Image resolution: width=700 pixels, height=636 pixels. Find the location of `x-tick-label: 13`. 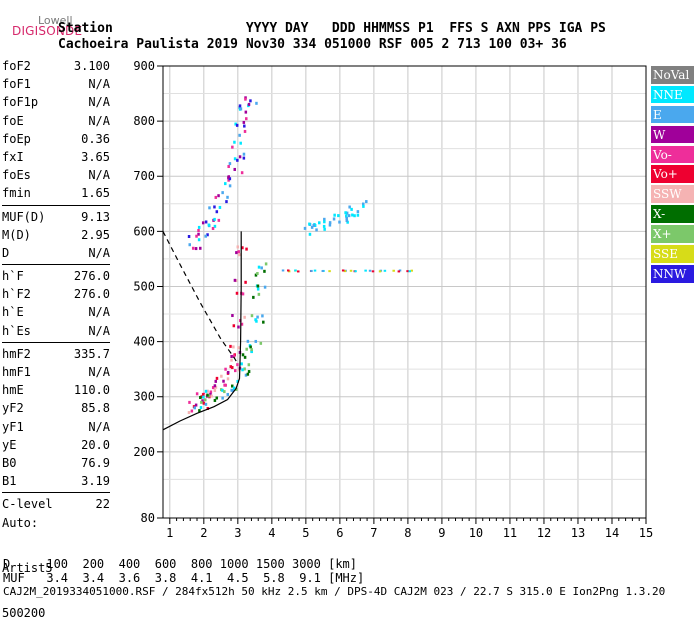

x-tick-label: 13 is located at coordinates (578, 533).